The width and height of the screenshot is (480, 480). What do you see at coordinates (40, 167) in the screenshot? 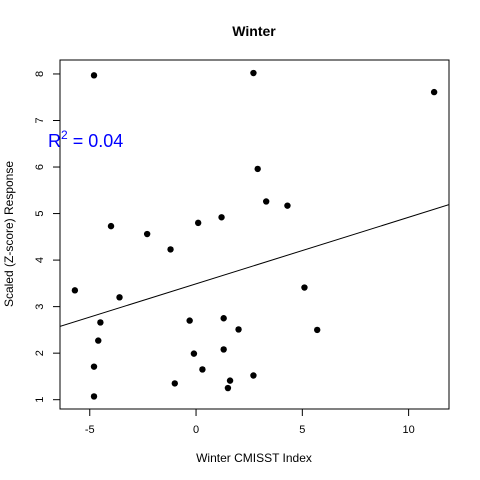
I see `y-tick-label: 6` at bounding box center [40, 167].